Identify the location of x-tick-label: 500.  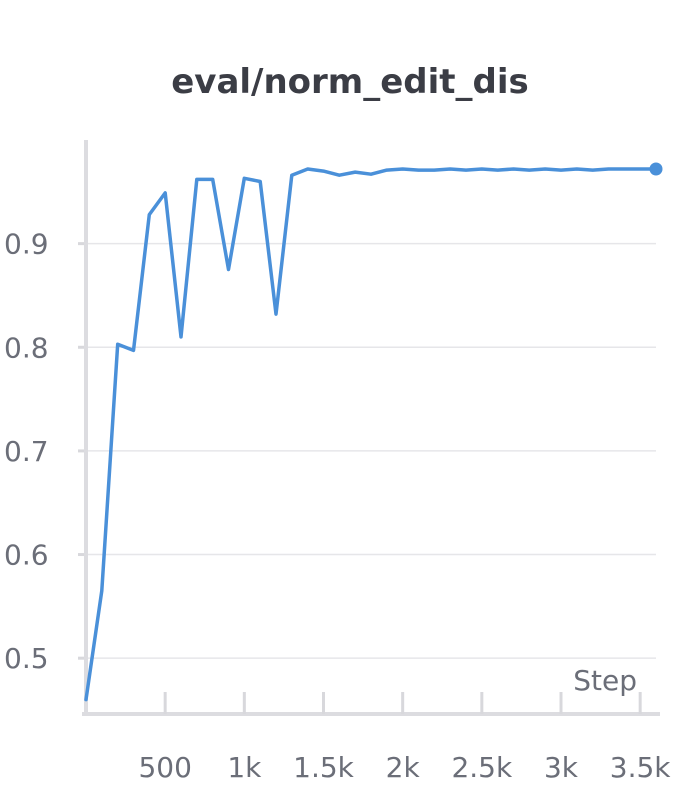
(164, 767).